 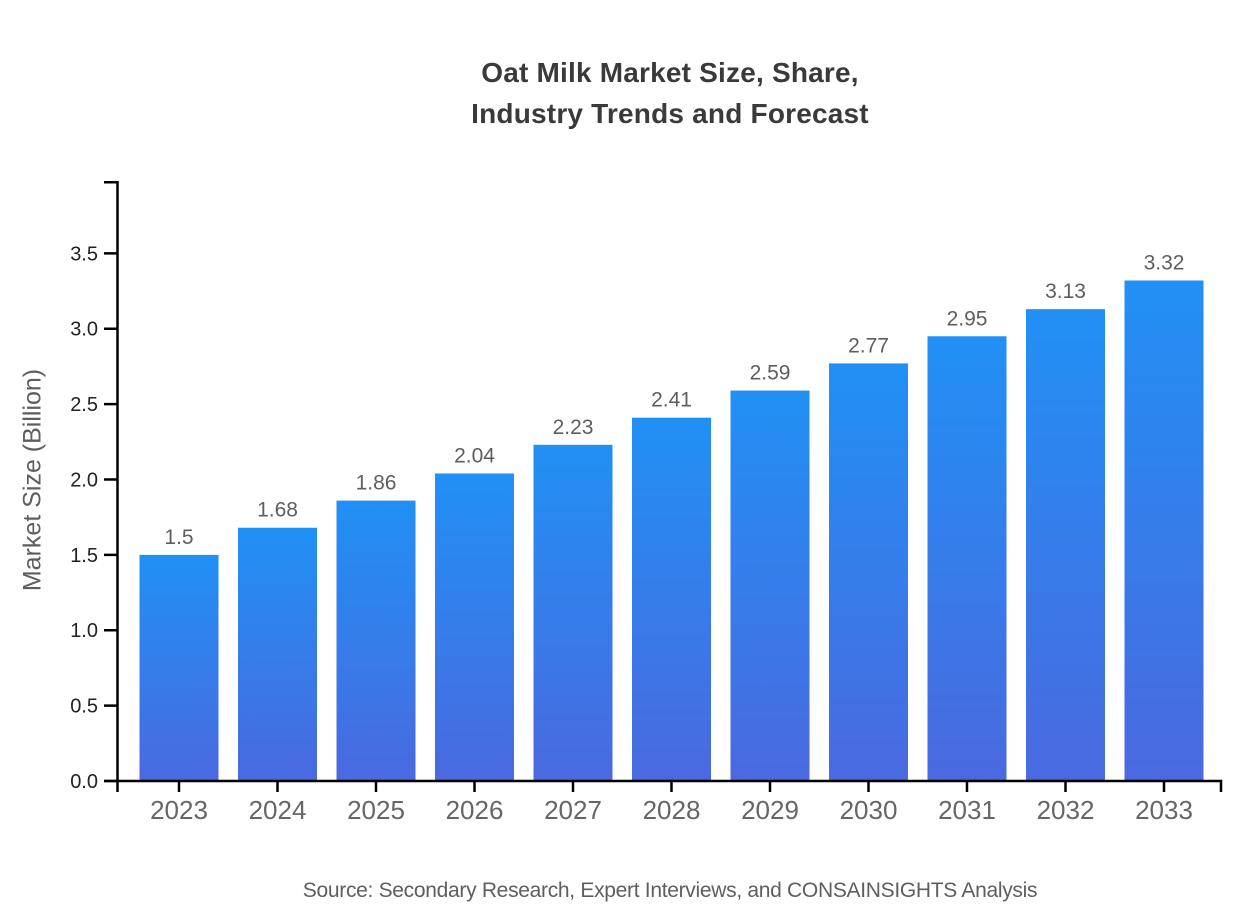 I want to click on y-tick-label-2.0: 2.0, so click(x=84, y=480).